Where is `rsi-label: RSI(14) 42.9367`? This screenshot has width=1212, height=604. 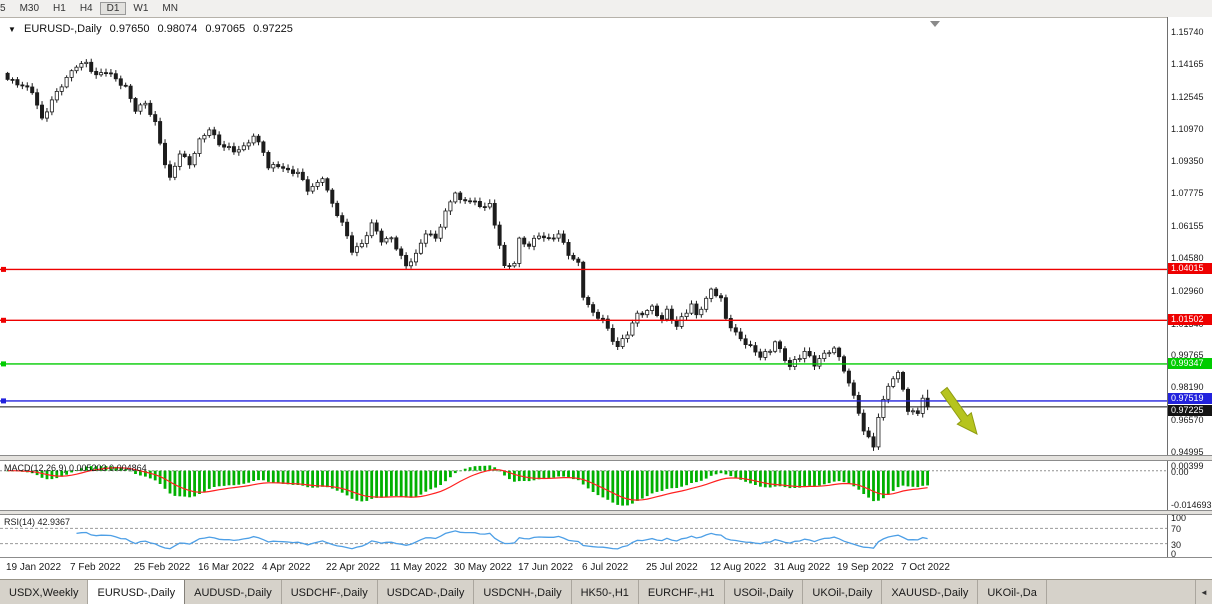
rsi-label: RSI(14) 42.9367 is located at coordinates (37, 522).